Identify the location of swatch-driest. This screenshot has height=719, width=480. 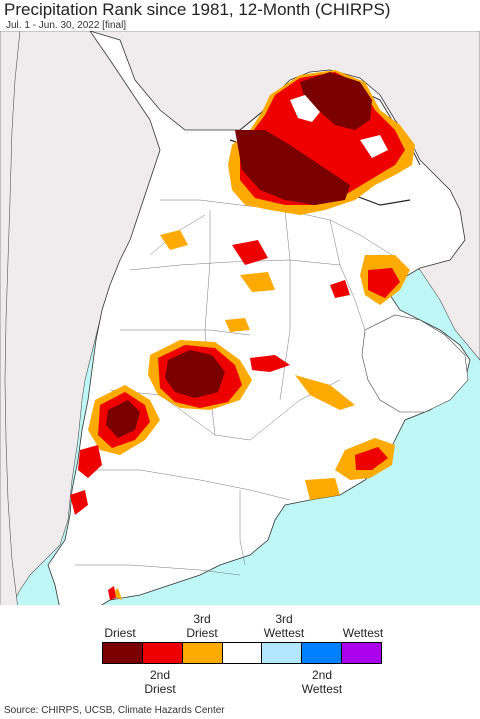
(123, 653).